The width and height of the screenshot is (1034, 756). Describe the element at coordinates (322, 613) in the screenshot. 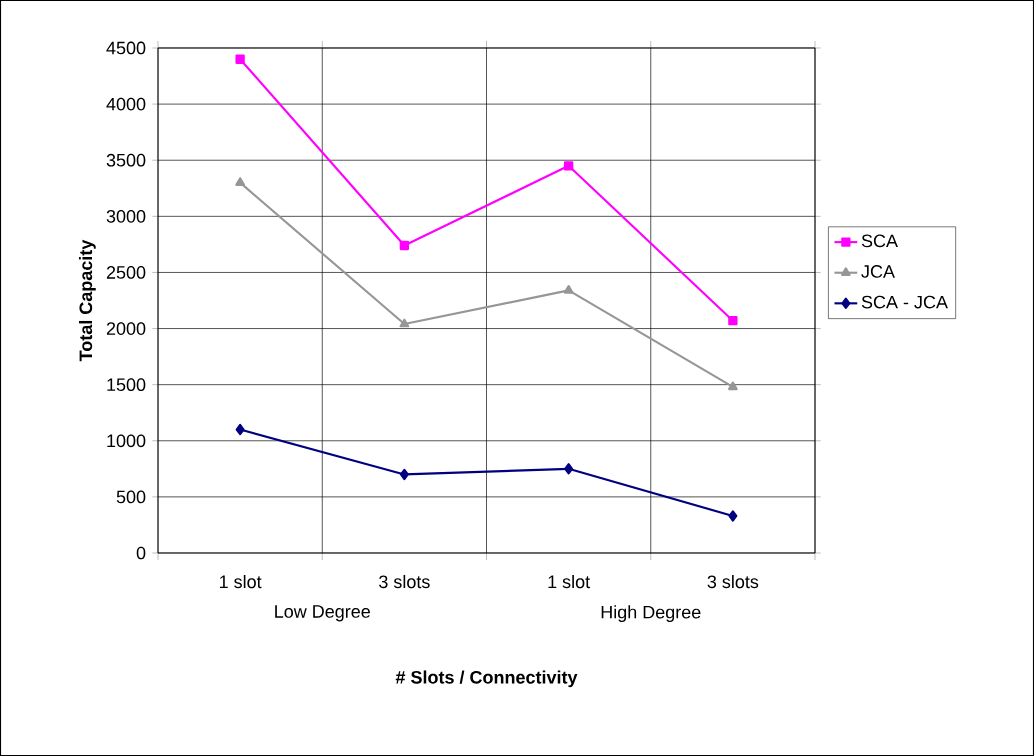

I see `text: Low Degree` at that location.